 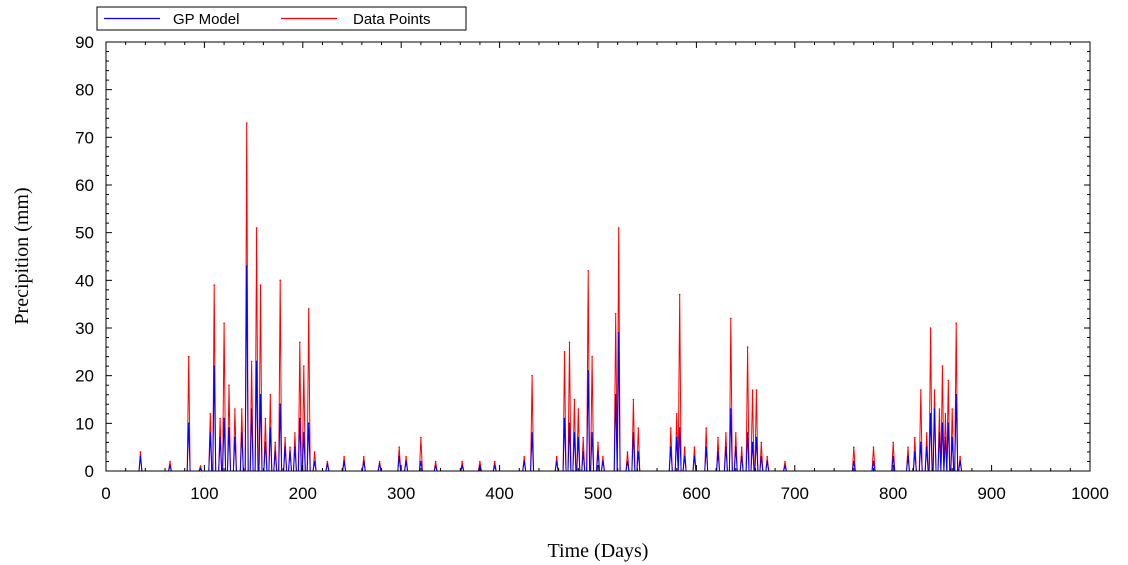 I want to click on x-tick-label: 900, so click(x=991, y=493).